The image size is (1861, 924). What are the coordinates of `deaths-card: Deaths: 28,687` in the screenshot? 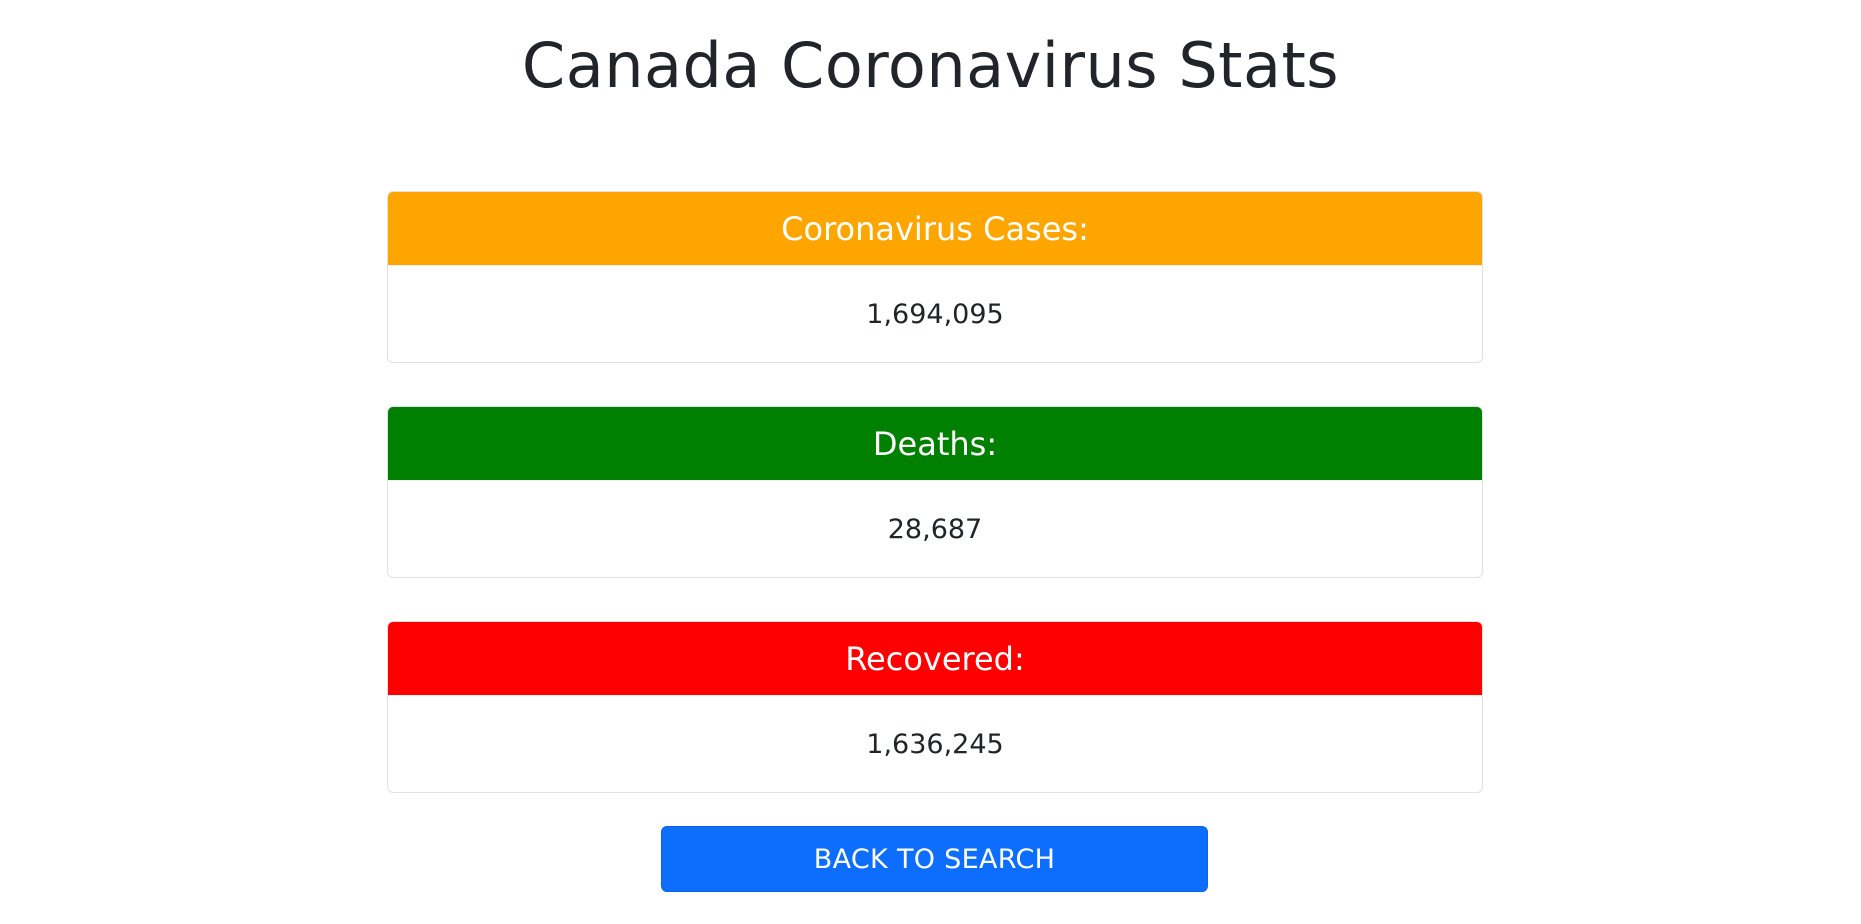 It's located at (935, 492).